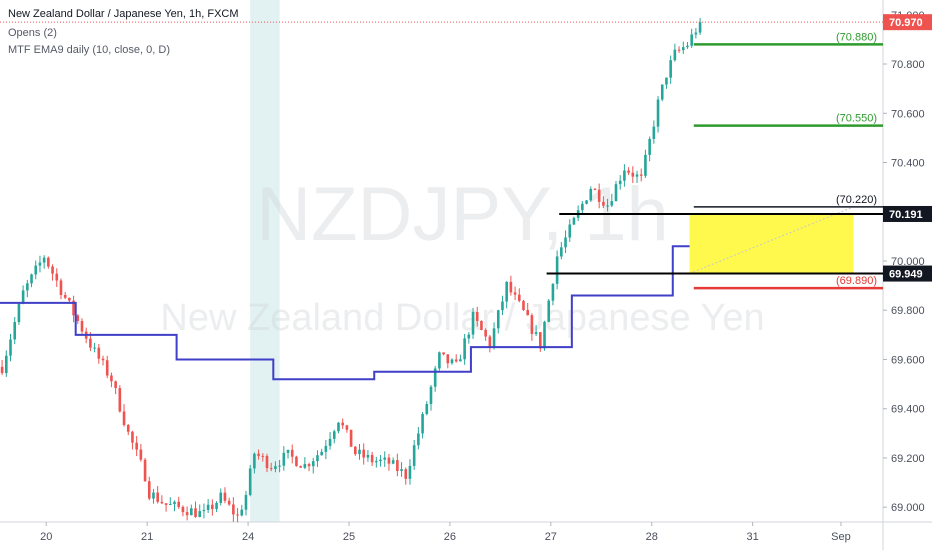 The image size is (932, 550). Describe the element at coordinates (771, 243) in the screenshot. I see `entry-zone` at that location.